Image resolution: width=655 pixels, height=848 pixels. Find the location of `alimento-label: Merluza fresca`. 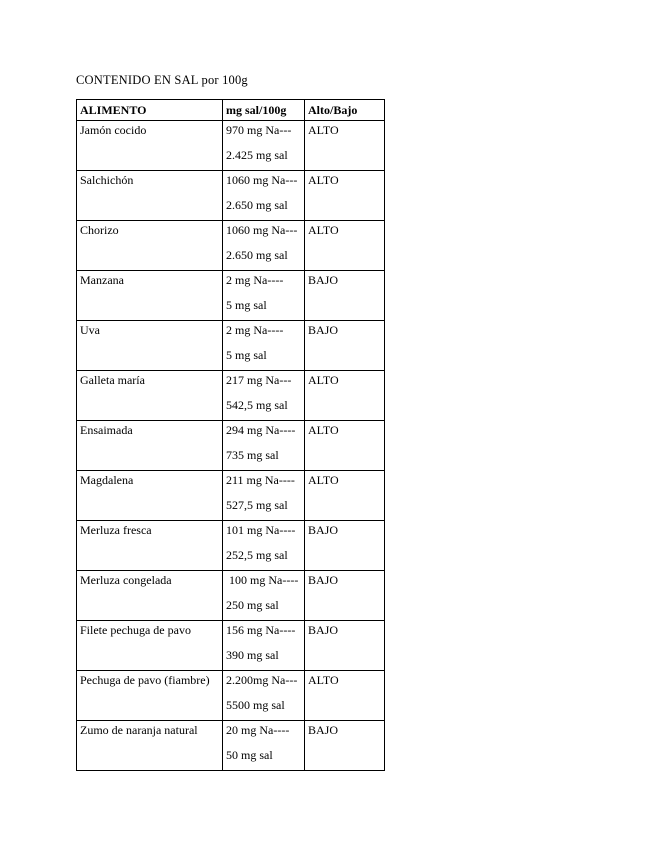

alimento-label: Merluza fresca is located at coordinates (116, 530).